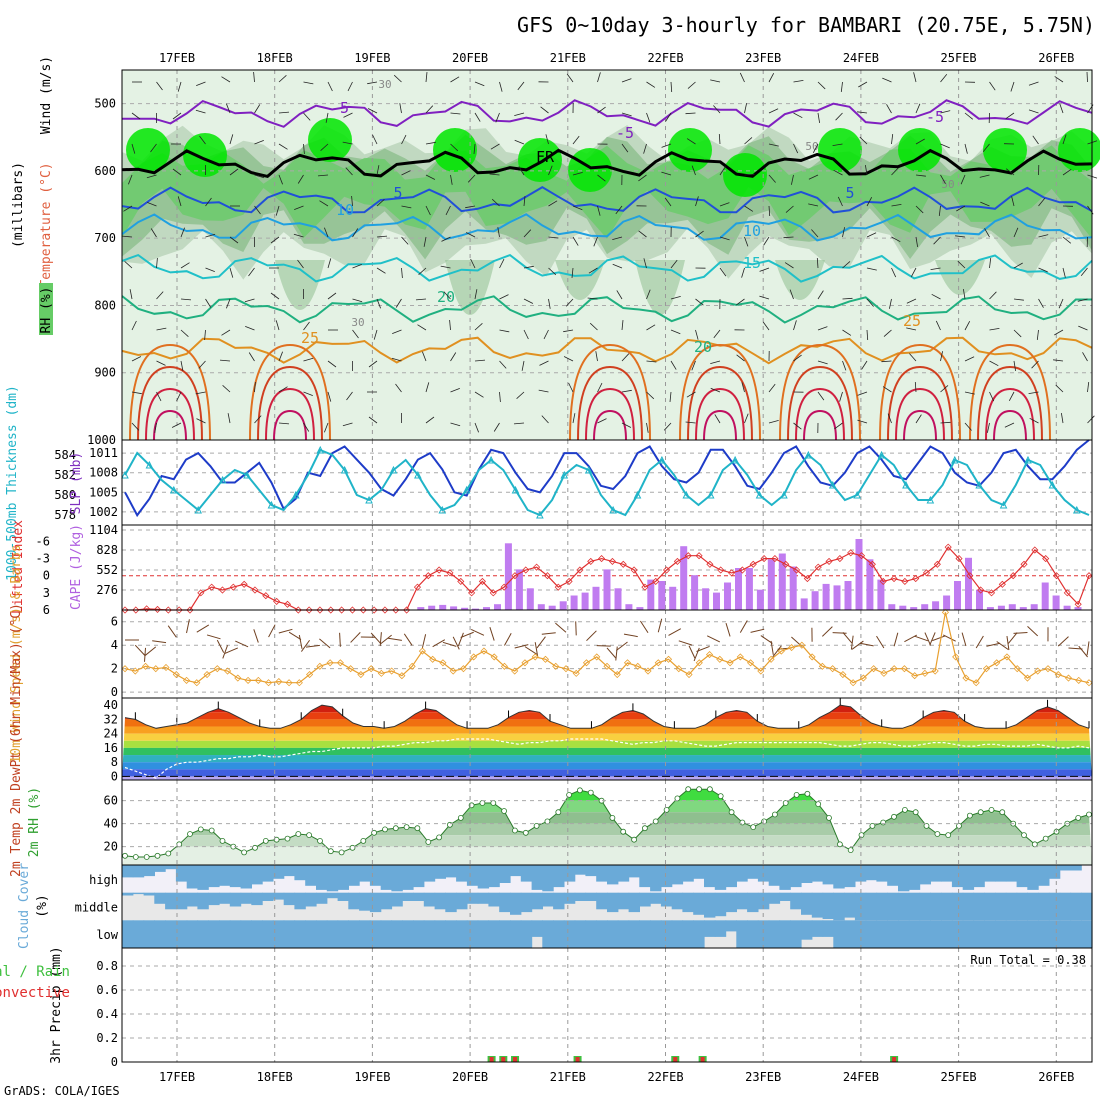  What do you see at coordinates (96, 908) in the screenshot?
I see `cloud-row-label: middle` at bounding box center [96, 908].